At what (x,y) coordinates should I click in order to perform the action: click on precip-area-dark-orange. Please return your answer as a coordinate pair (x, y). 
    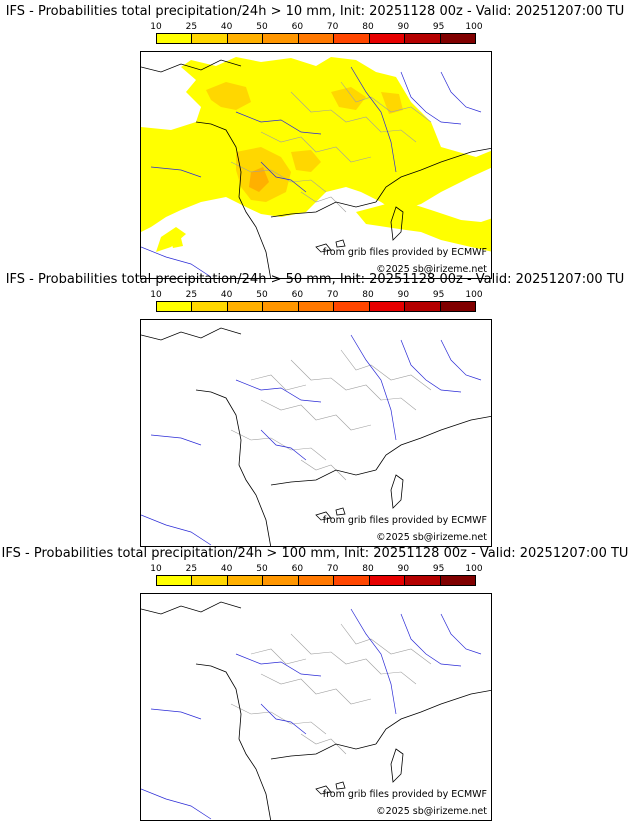
    Looking at the image, I should click on (259, 179).